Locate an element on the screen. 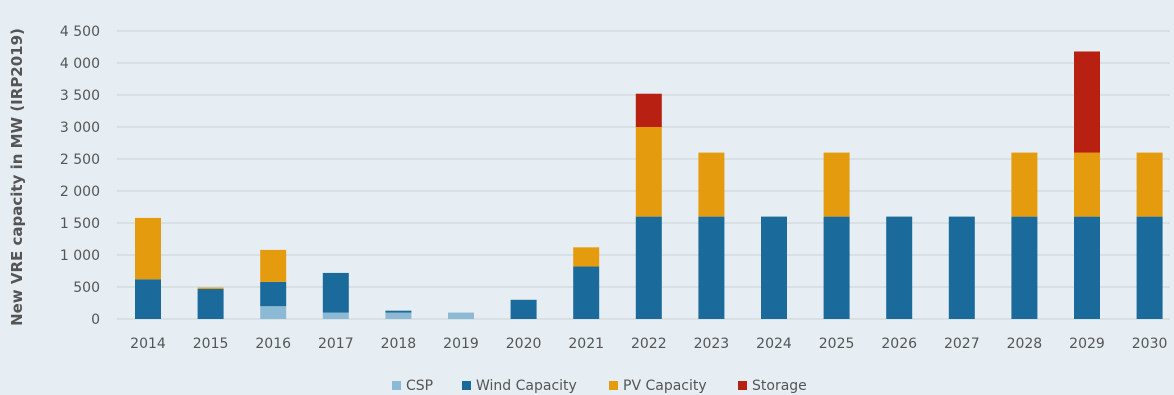  x-tick-label: 2028 is located at coordinates (1025, 344).